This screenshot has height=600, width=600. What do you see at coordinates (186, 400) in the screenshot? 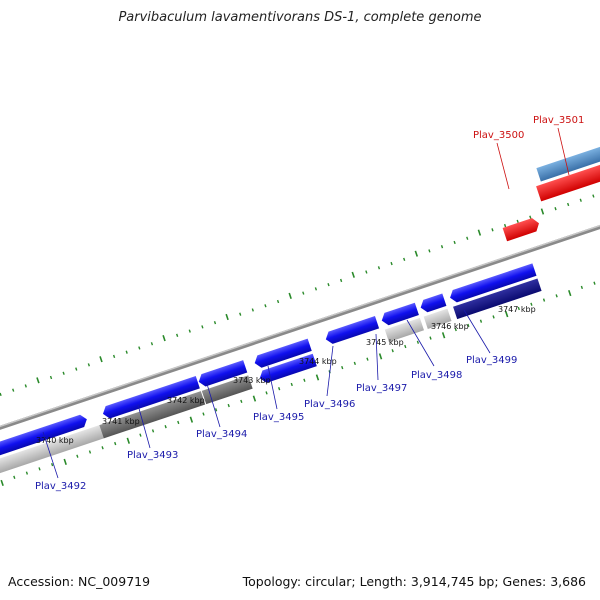
I see `kbp-label-3742: 3742 kbp` at bounding box center [186, 400].